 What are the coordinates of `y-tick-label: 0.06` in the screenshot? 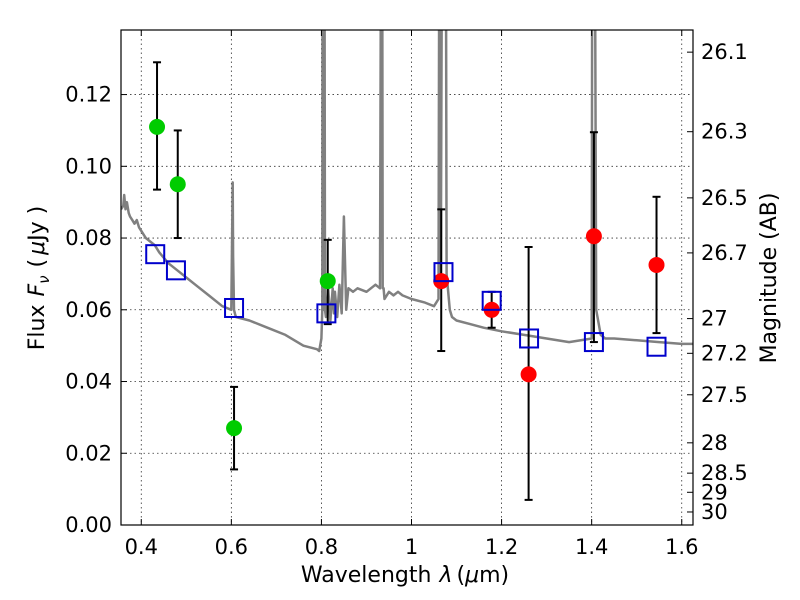 It's located at (88, 310).